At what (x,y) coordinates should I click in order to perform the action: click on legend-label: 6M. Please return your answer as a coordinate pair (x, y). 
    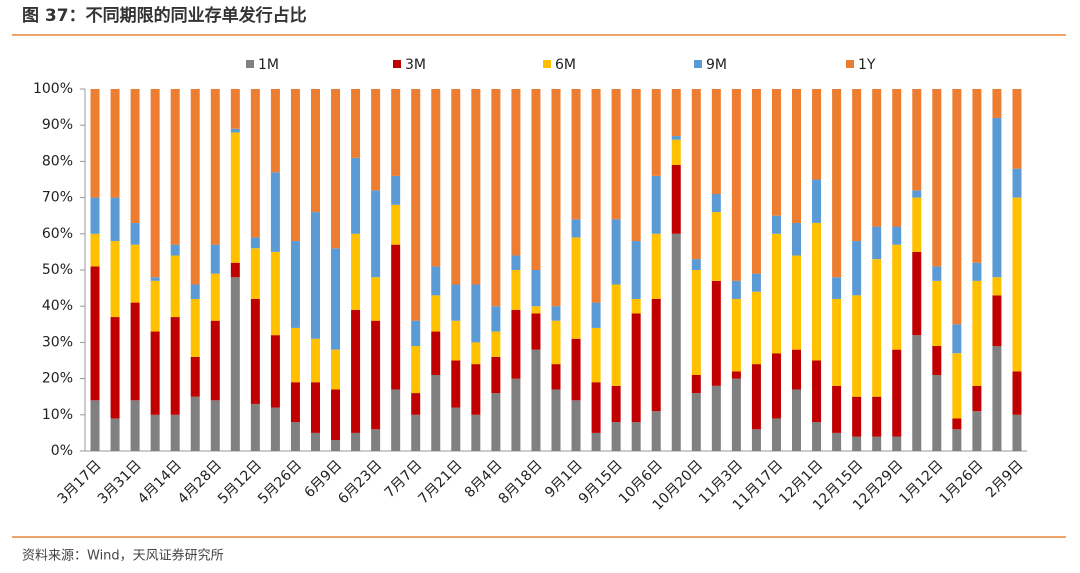
    Looking at the image, I should click on (565, 65).